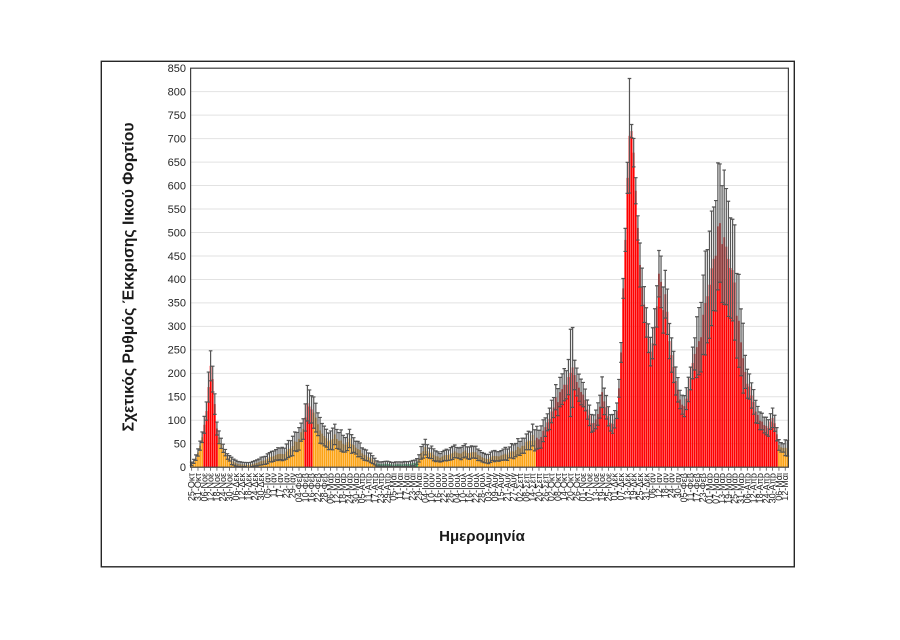 The height and width of the screenshot is (640, 900). I want to click on svg-text: 25-Μαρ, so click(735, 488).